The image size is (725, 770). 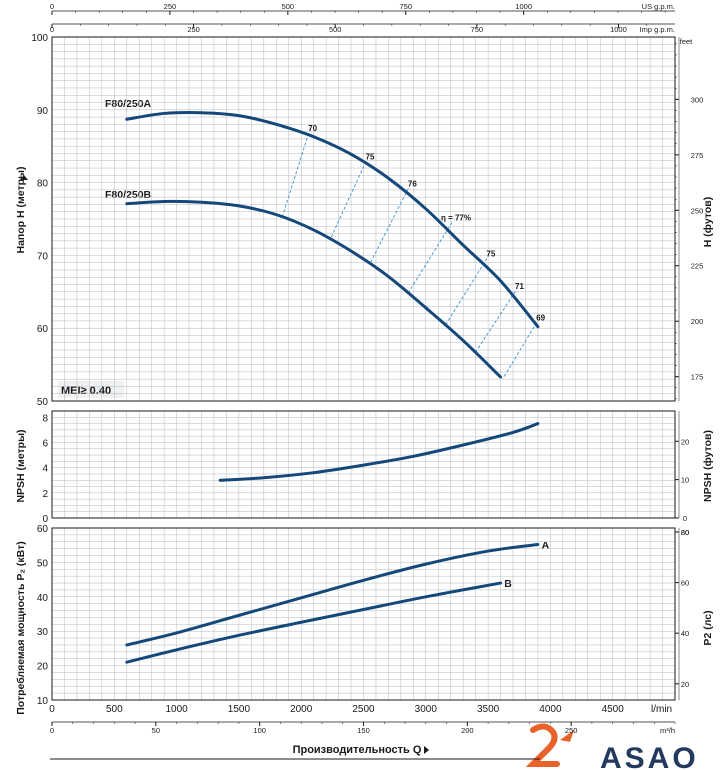 I want to click on npsh-y-tick-label: 6, so click(x=45, y=443).